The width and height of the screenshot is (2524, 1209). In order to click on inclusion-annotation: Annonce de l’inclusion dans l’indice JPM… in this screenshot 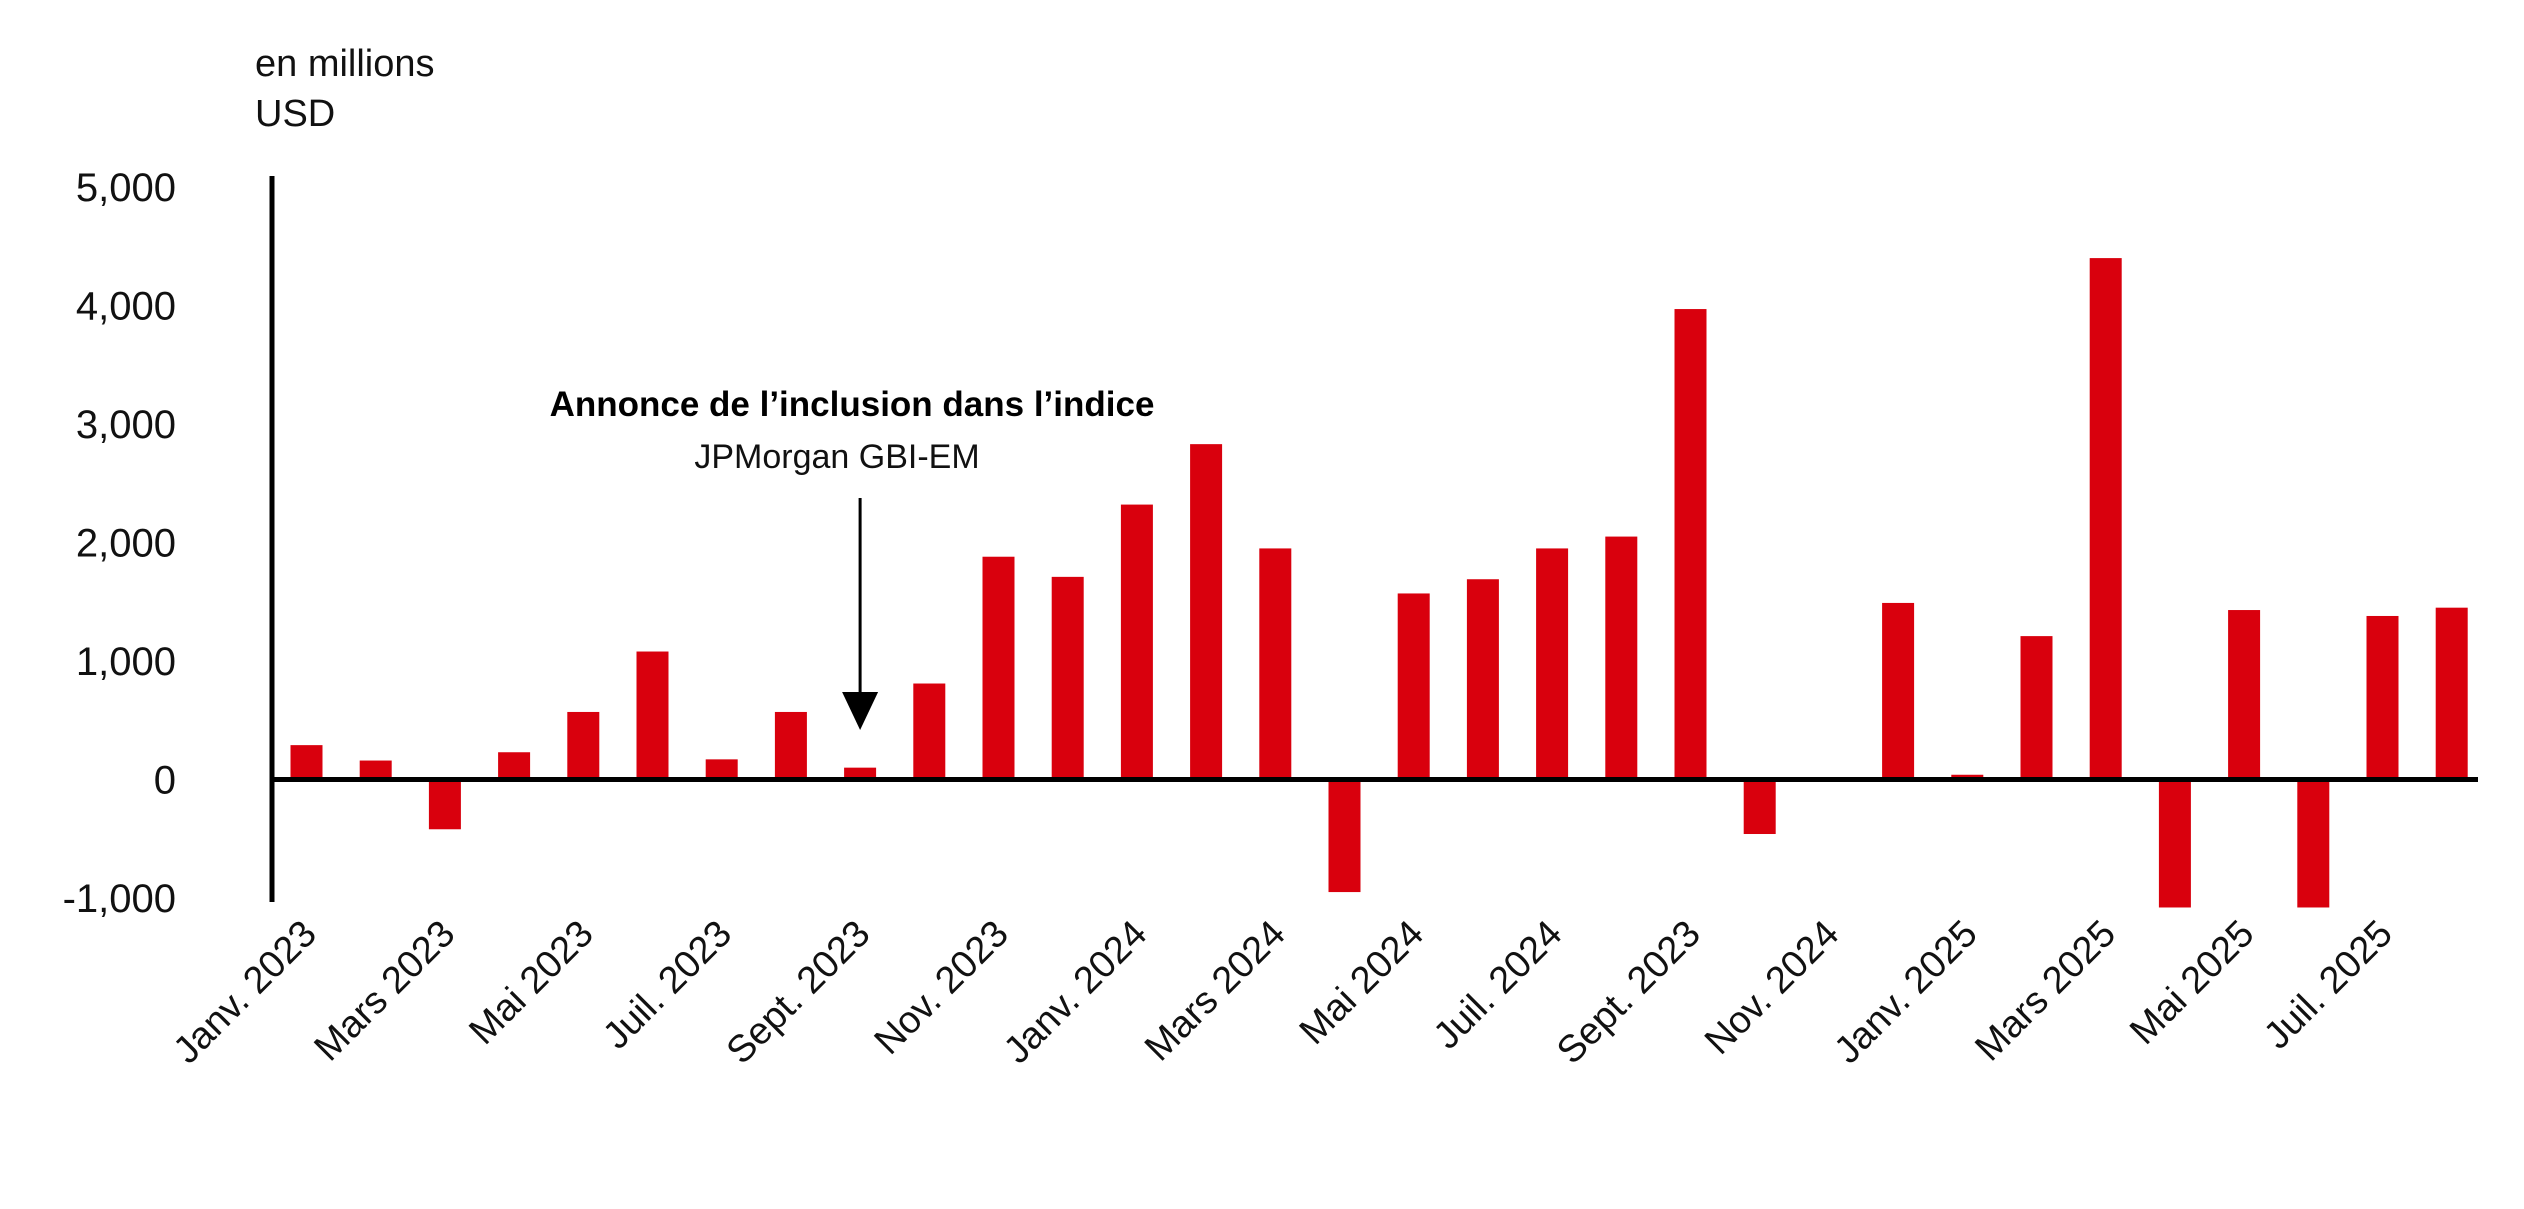, I will do `click(852, 557)`.